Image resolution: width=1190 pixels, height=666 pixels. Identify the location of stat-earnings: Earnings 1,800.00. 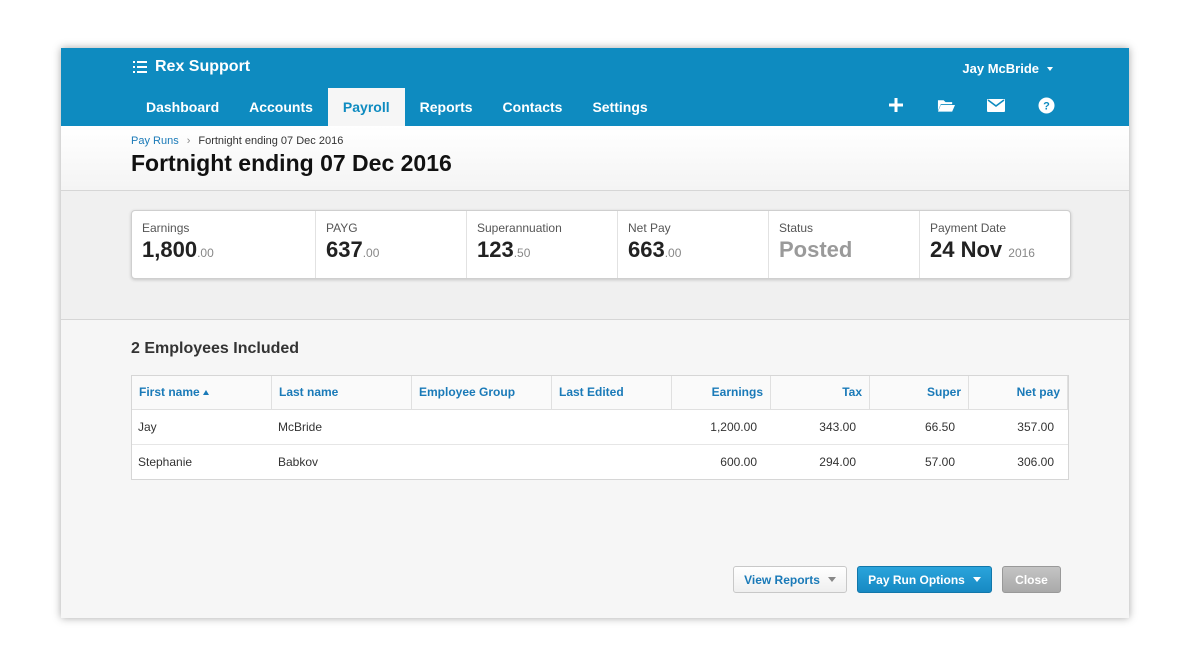
(224, 244).